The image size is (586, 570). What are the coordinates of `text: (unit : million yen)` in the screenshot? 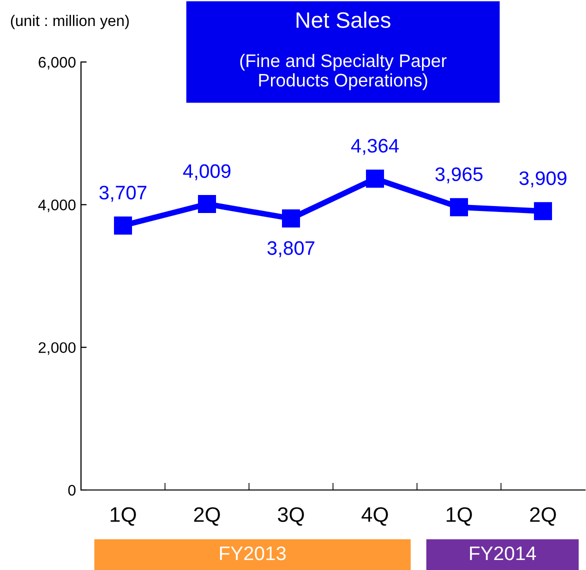 It's located at (69, 22).